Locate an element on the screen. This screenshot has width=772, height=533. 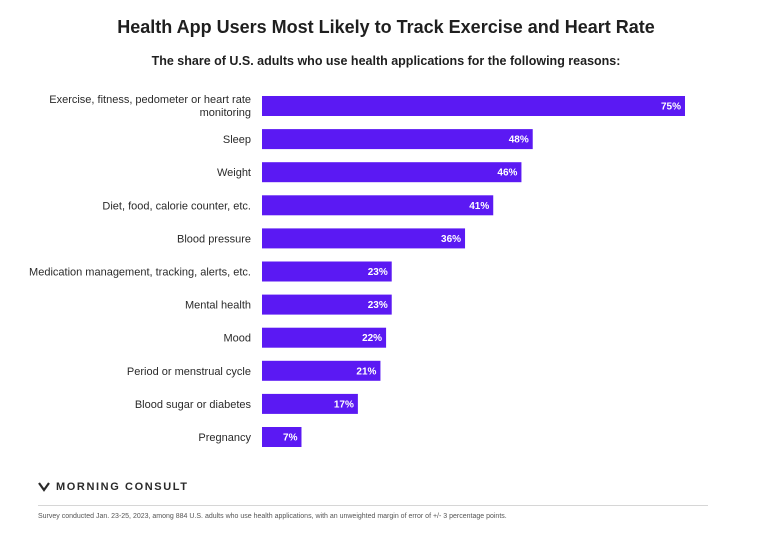
category-label: Diet, food, calorie counter, etc. is located at coordinates (176, 206).